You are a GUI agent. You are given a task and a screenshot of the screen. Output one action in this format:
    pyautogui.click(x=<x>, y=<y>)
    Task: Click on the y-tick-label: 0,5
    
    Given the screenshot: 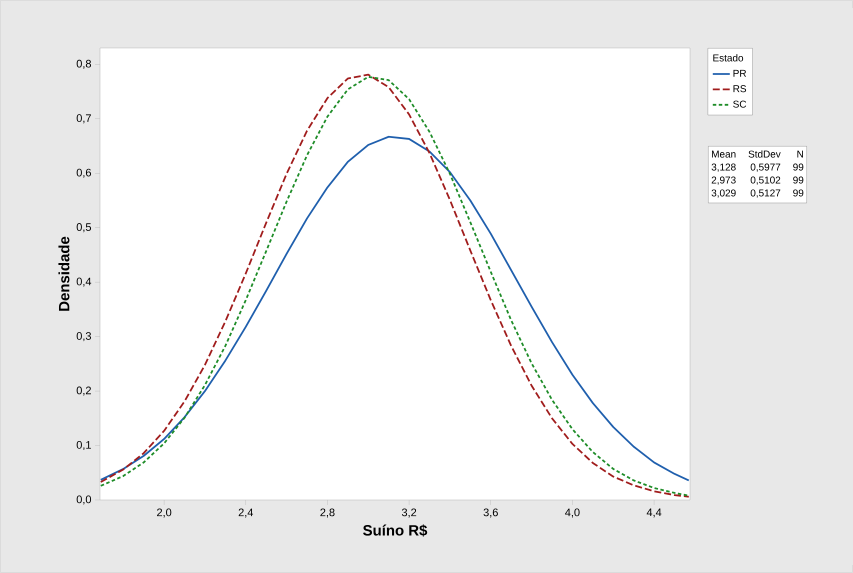 What is the action you would take?
    pyautogui.click(x=84, y=227)
    